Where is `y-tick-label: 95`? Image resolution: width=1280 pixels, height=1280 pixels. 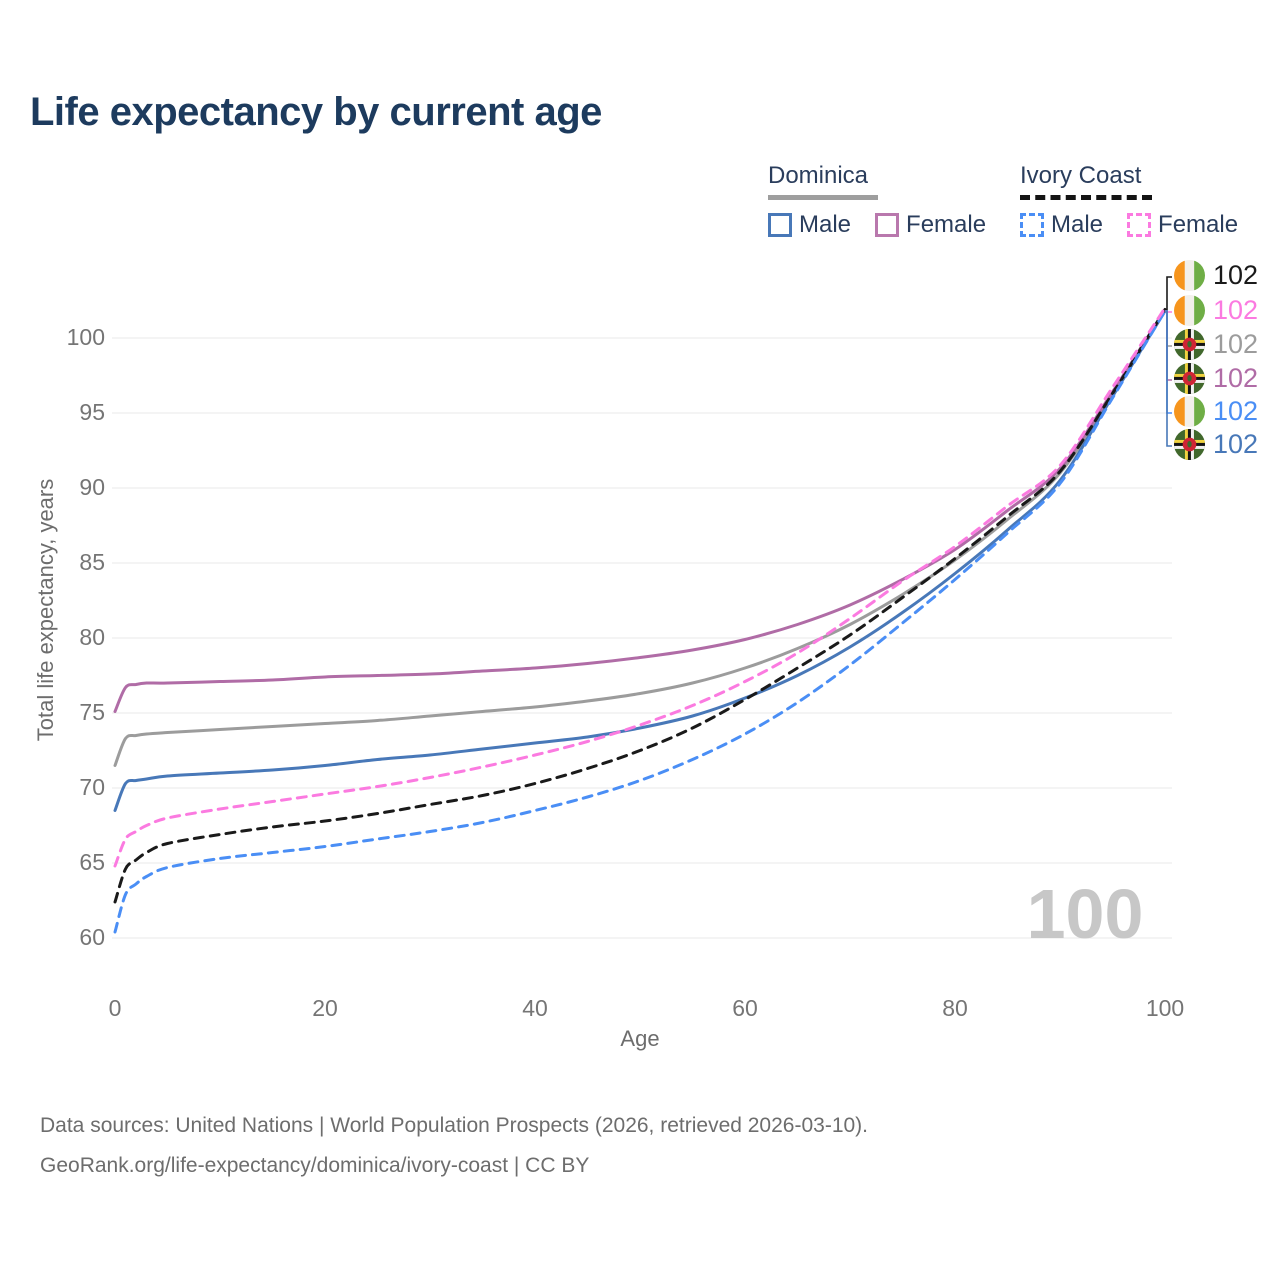 y-tick-label: 95 is located at coordinates (92, 412).